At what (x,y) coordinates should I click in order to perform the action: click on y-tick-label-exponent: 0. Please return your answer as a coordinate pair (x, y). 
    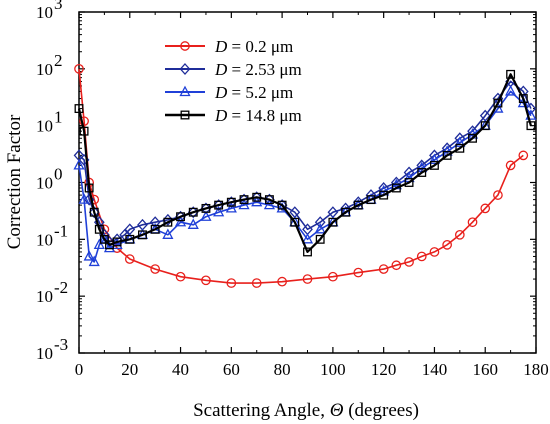
    Looking at the image, I should click on (58, 174).